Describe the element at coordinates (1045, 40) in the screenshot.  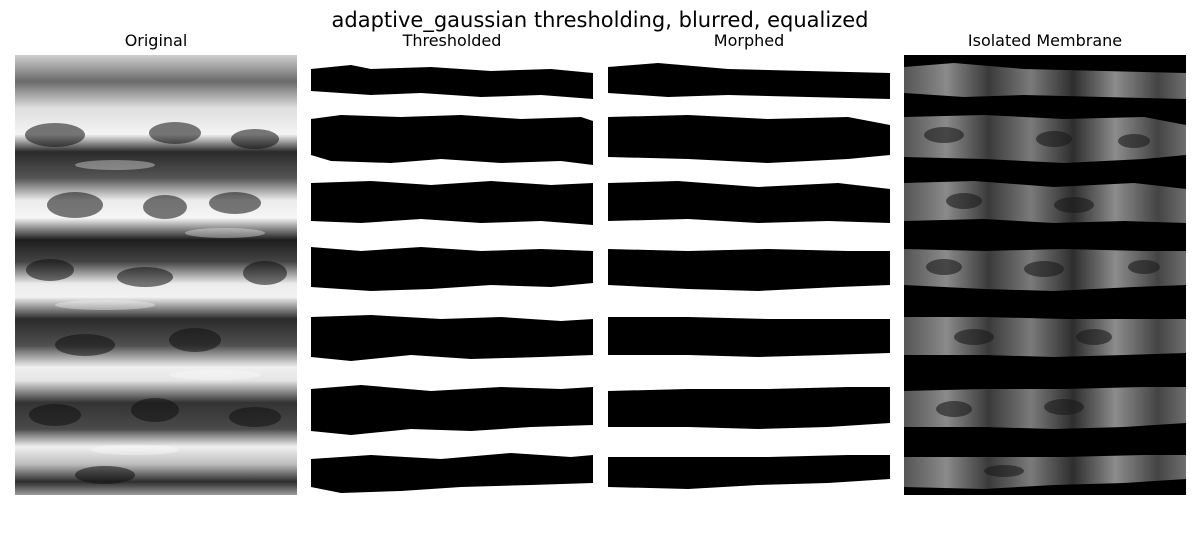
I see `panel-title-isolated-membrane: Isolated Membrane` at that location.